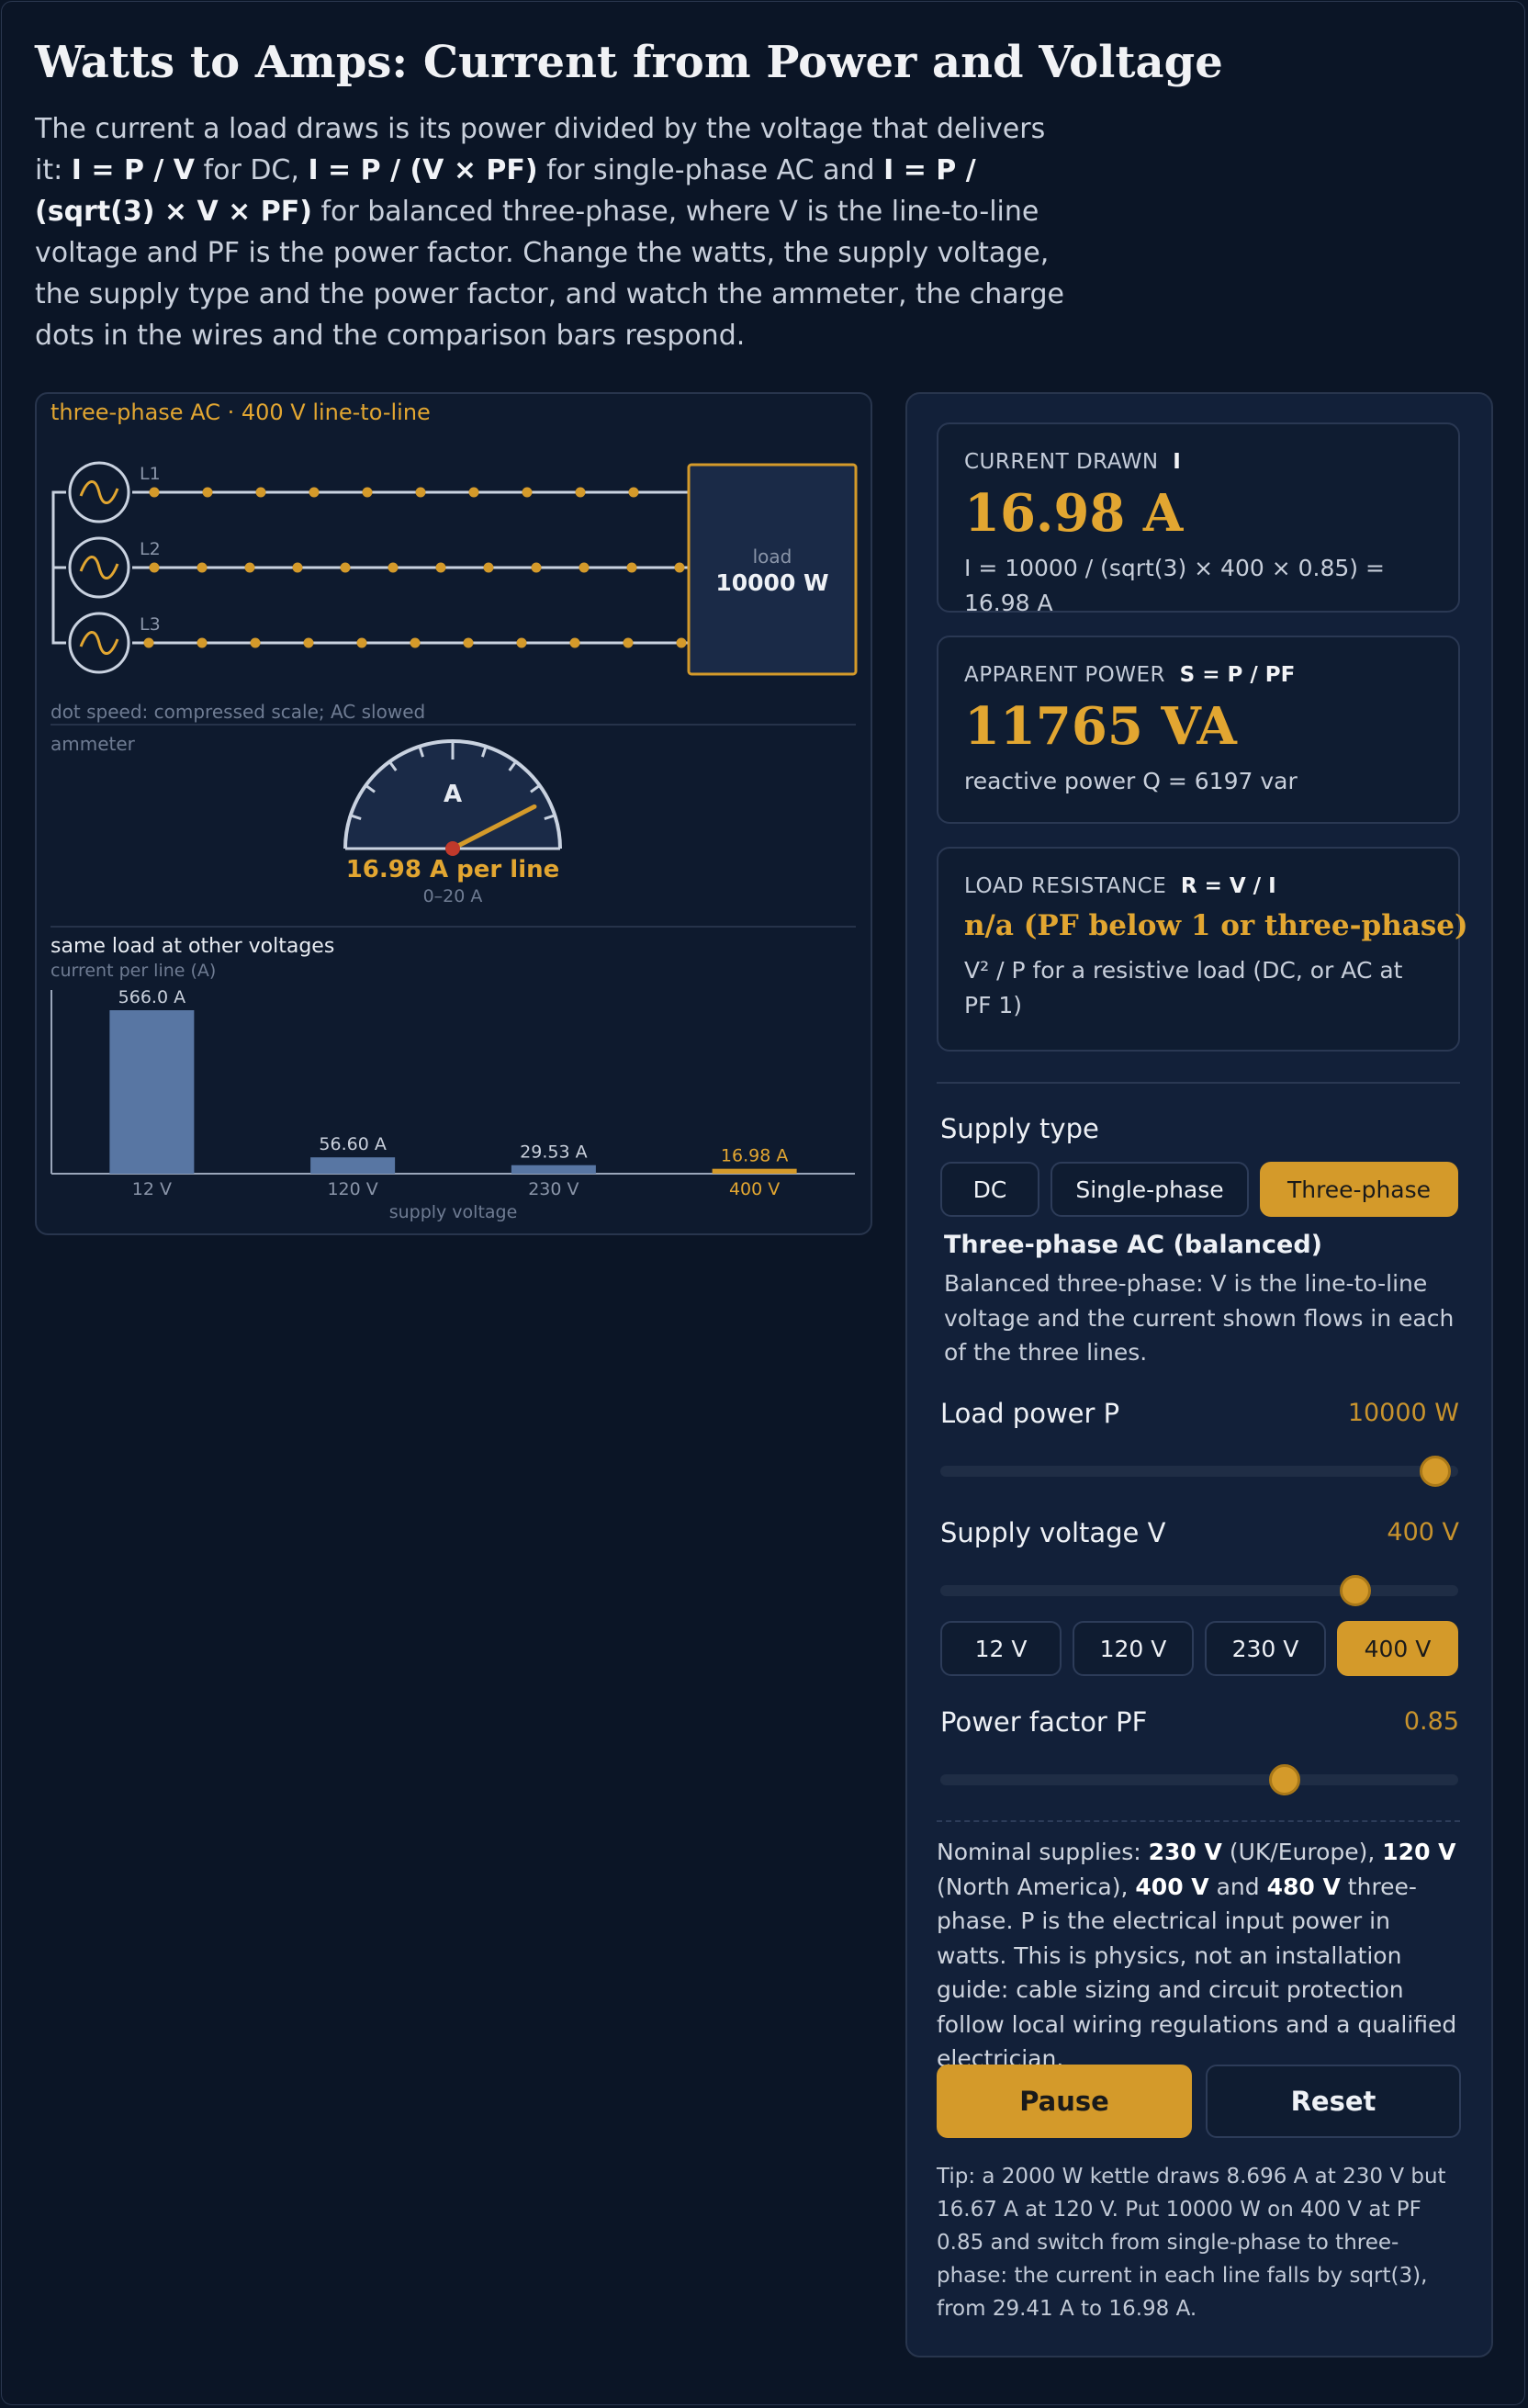 This screenshot has height=2408, width=1528. I want to click on load-power-value: 10000 W, so click(771, 582).